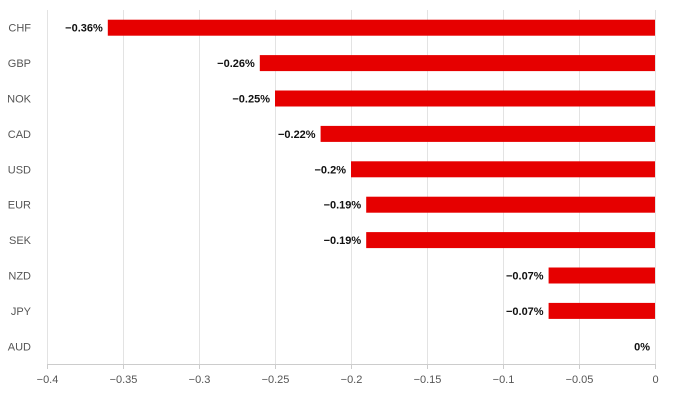 The height and width of the screenshot is (400, 674). Describe the element at coordinates (236, 64) in the screenshot. I see `data-label: −0.26%` at that location.